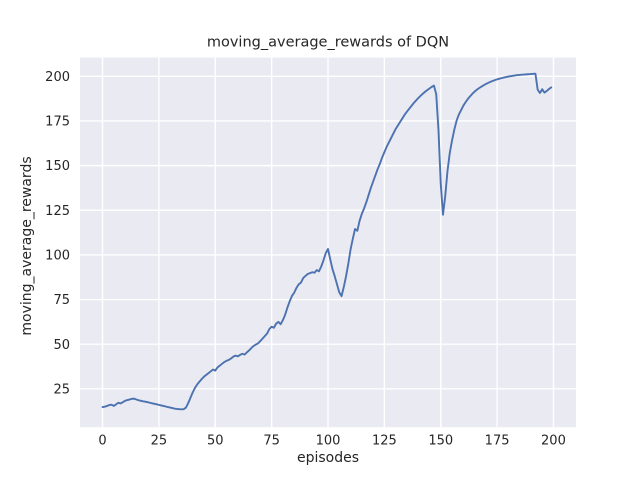  I want to click on x-tick-labels: 0 25 50 75 100 125 150 175 200, so click(331, 441).